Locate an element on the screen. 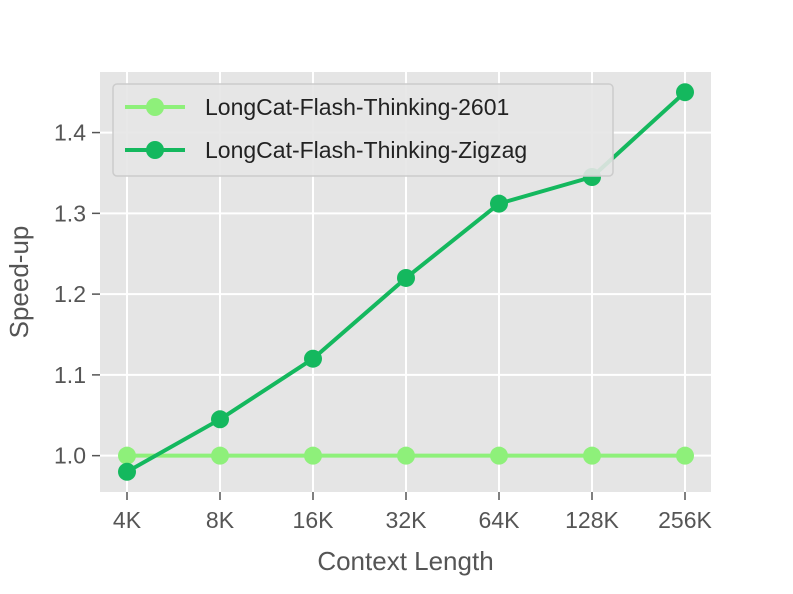 Image resolution: width=793 pixels, height=594 pixels. legend-box is located at coordinates (363, 130).